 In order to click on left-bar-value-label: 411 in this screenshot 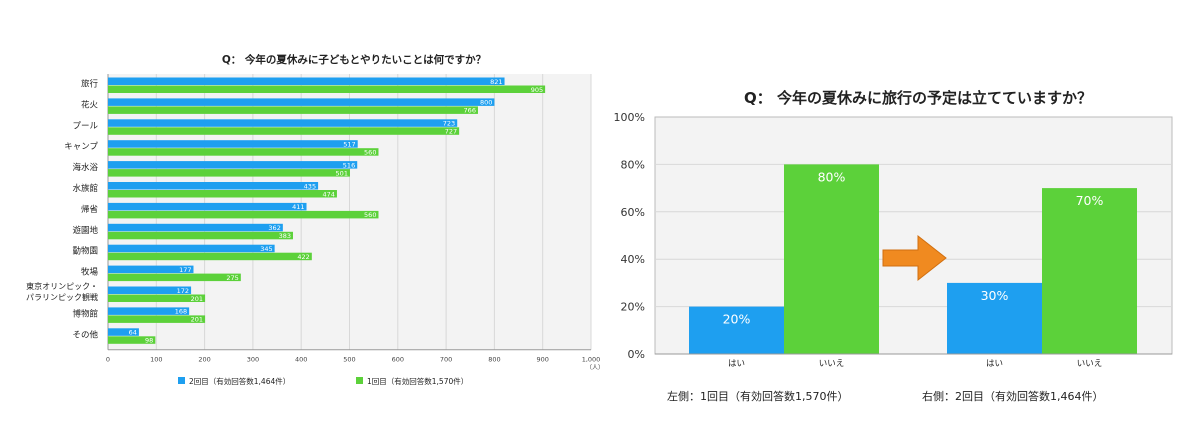, I will do `click(298, 207)`.